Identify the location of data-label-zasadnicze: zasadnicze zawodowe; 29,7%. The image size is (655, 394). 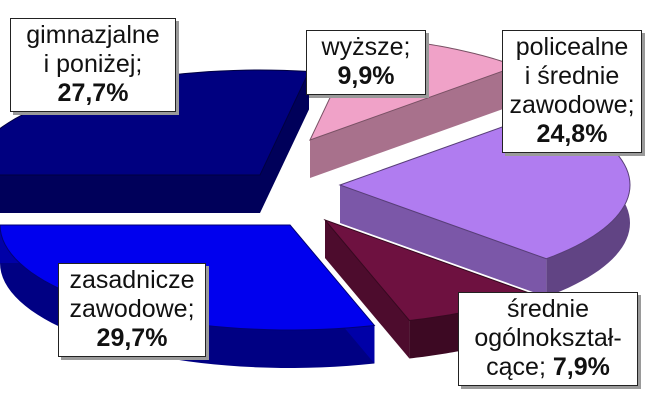
(132, 310).